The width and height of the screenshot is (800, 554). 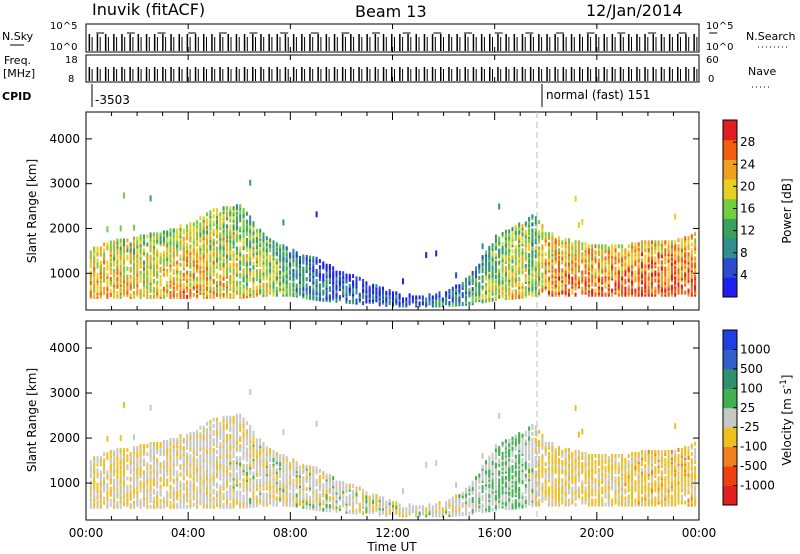 I want to click on date-title: 12/Jan/2014, so click(x=634, y=10).